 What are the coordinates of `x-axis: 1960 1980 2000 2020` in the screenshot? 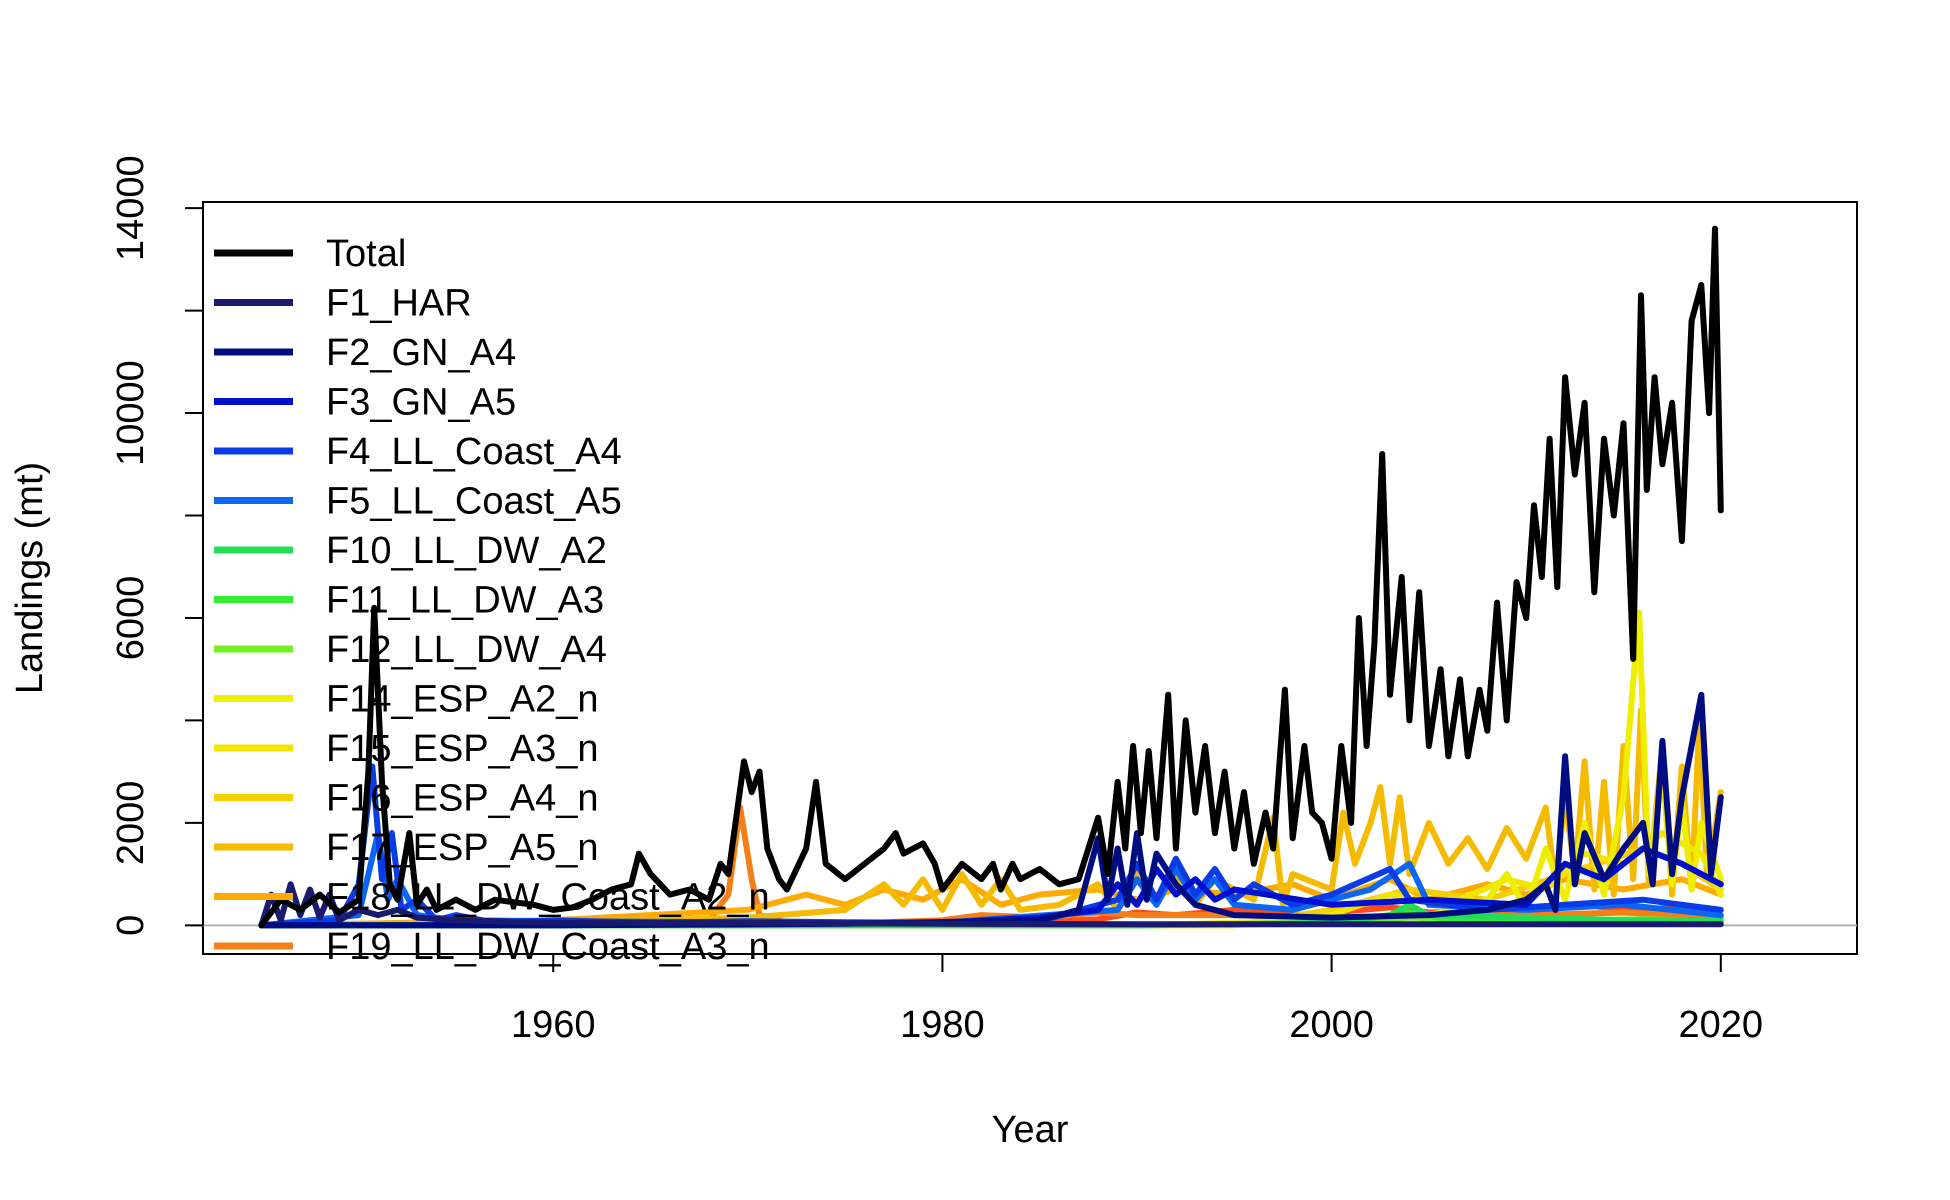 It's located at (1137, 999).